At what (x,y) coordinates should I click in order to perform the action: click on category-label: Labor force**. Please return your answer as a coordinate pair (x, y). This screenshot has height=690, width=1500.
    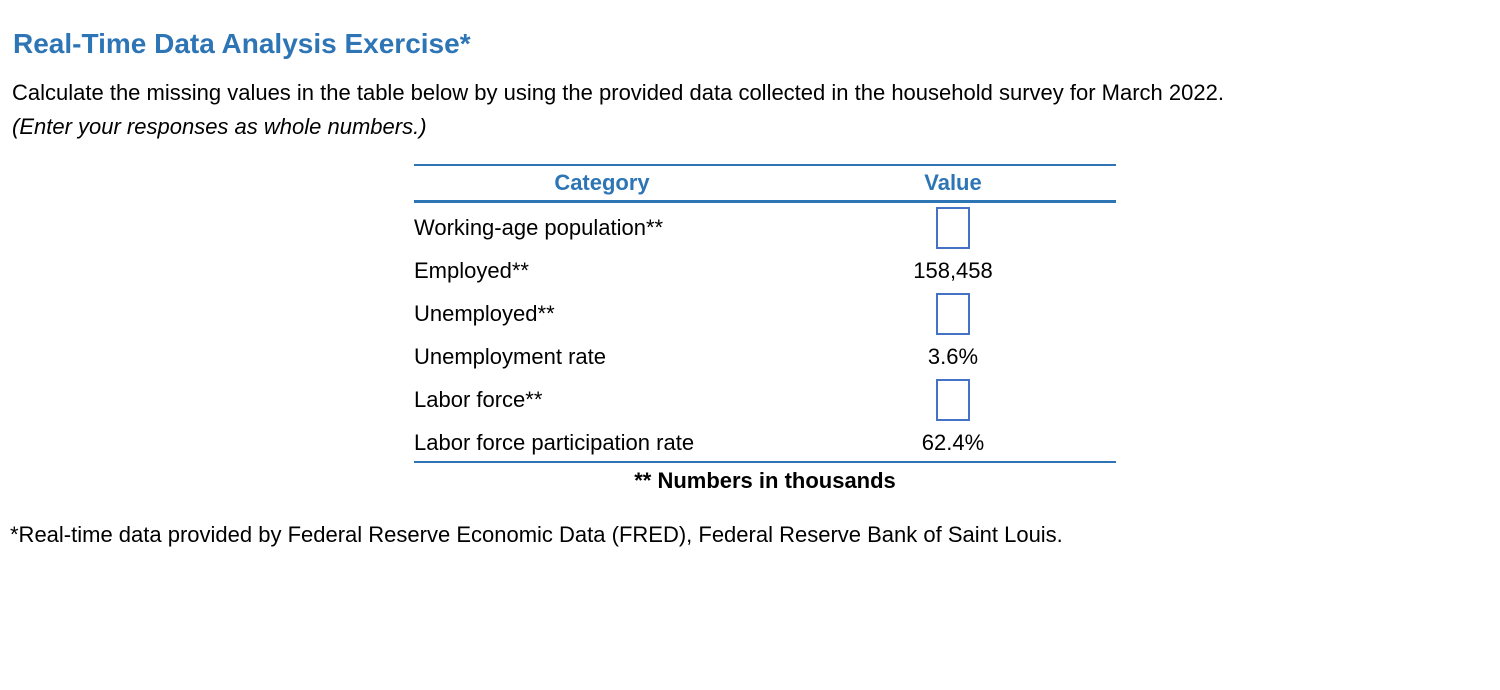
    Looking at the image, I should click on (478, 399).